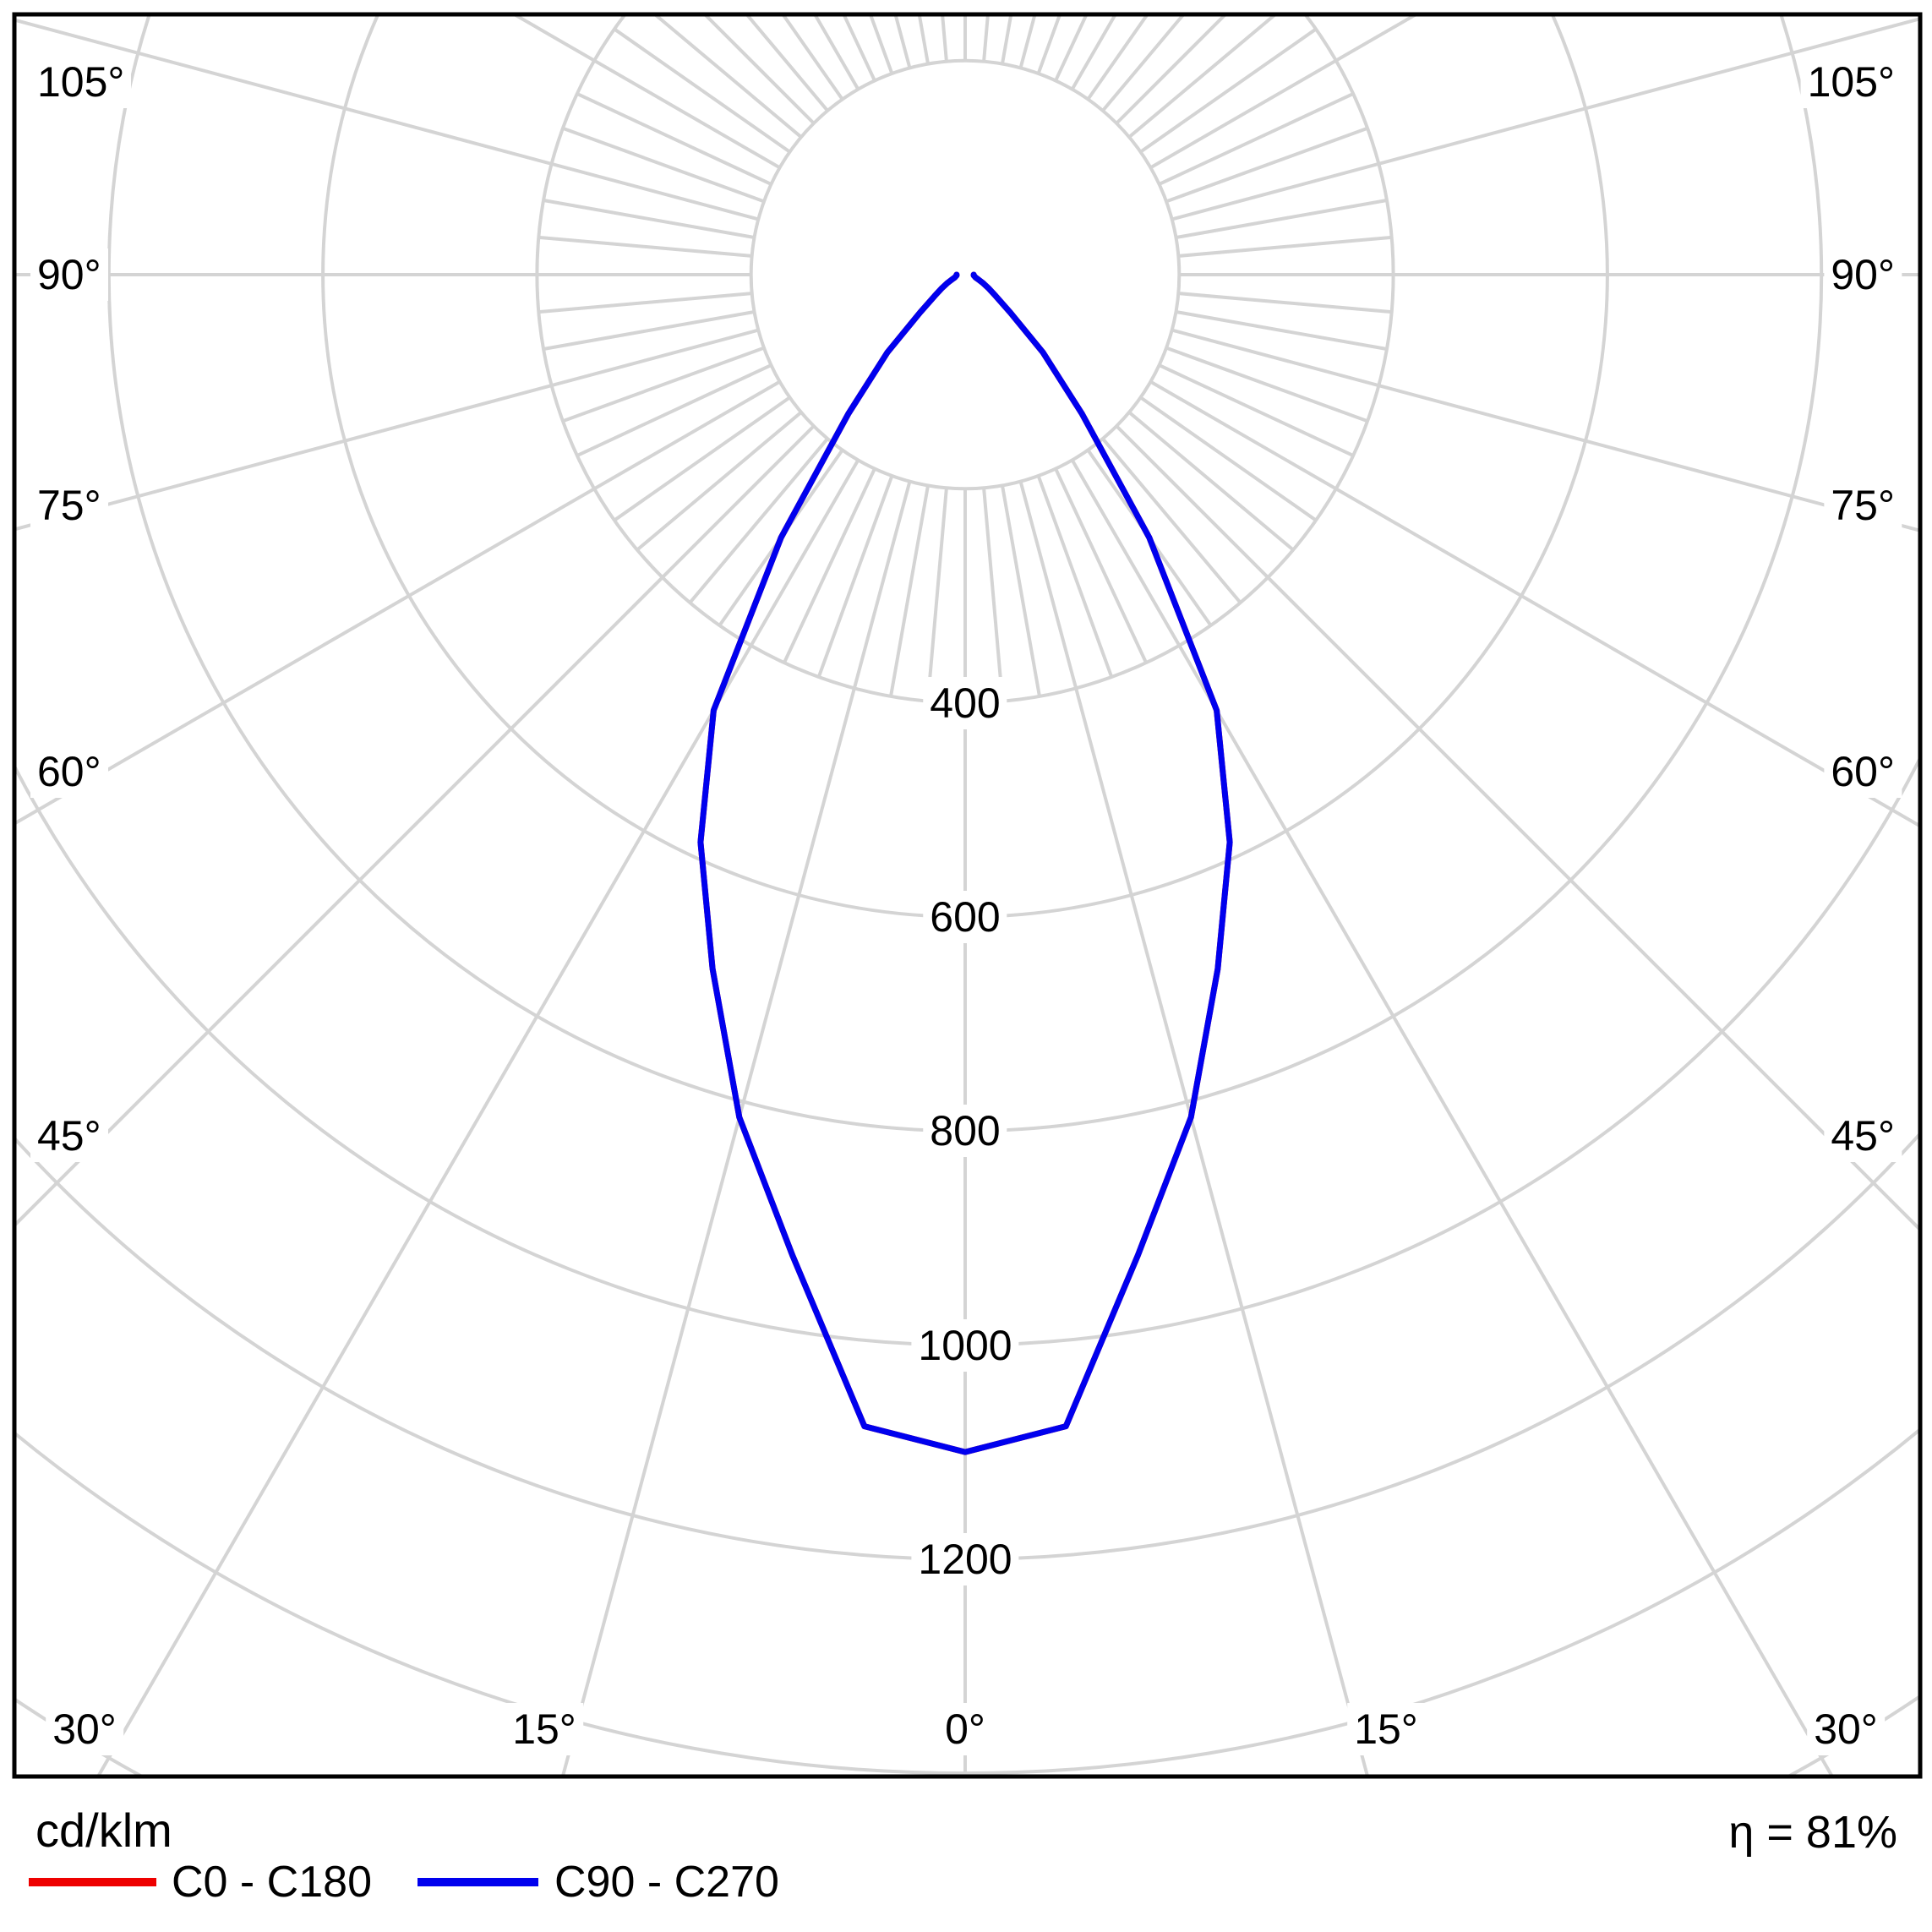 Image resolution: width=1932 pixels, height=1932 pixels. Describe the element at coordinates (1863, 771) in the screenshot. I see `angle-label-right-60: 60°` at that location.